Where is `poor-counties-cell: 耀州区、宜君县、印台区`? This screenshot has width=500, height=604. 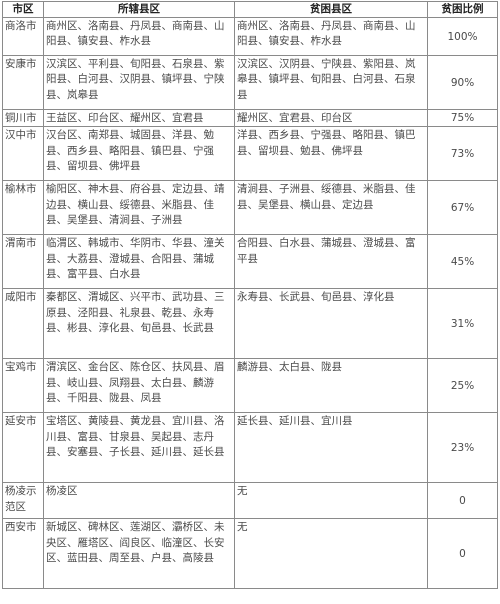 poor-counties-cell: 耀州区、宜君县、印台区 is located at coordinates (331, 118).